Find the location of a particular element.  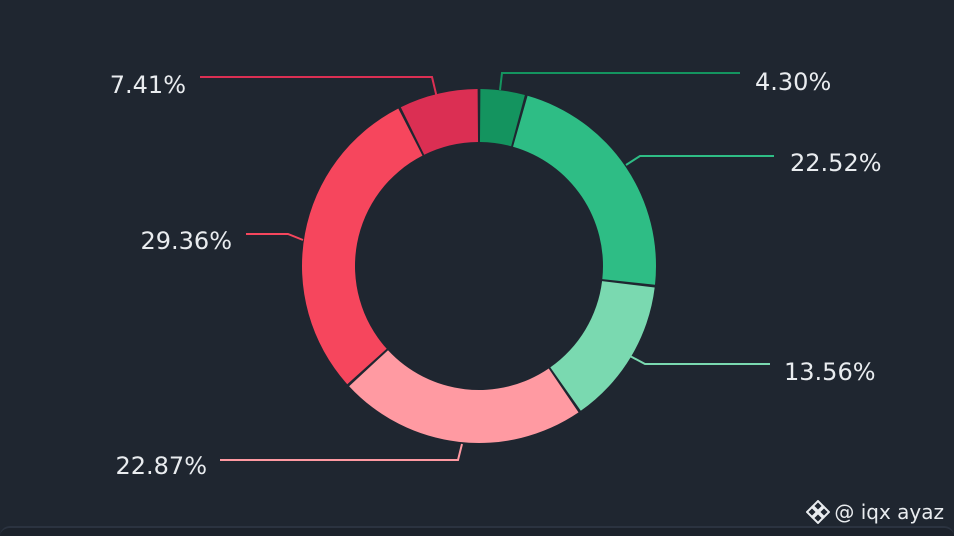

slice-label-2: 22.52% is located at coordinates (836, 163).